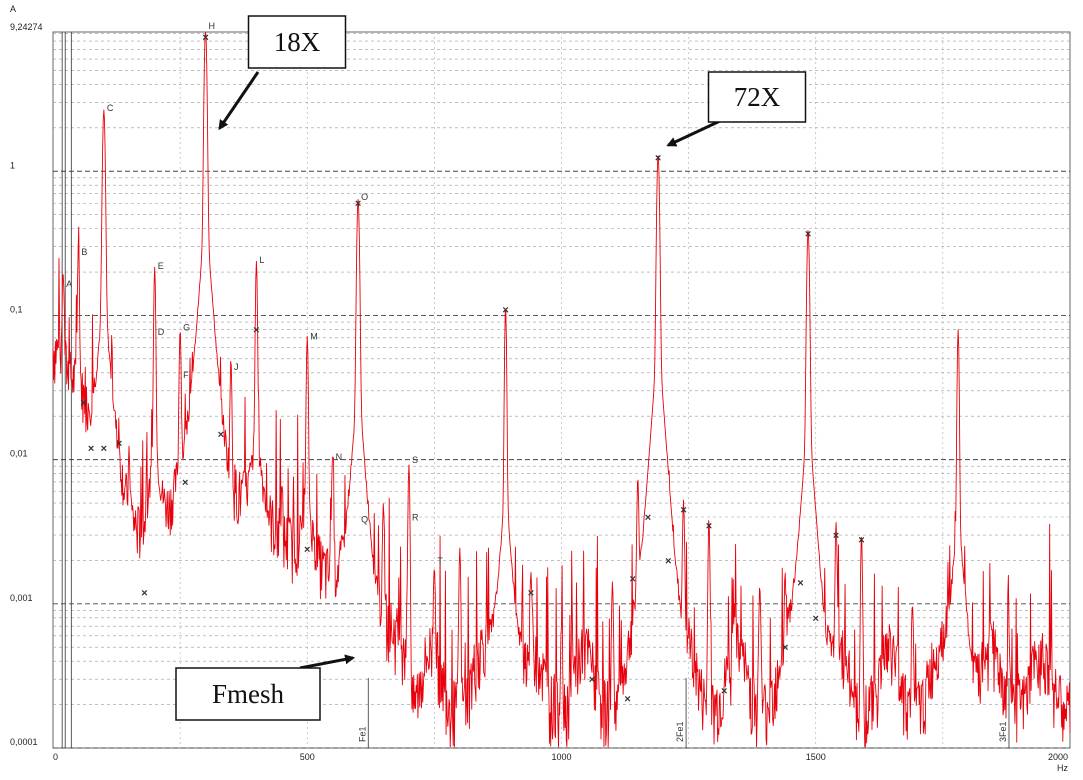  Describe the element at coordinates (680, 731) in the screenshot. I see `cursor-label: 2Fe1` at that location.